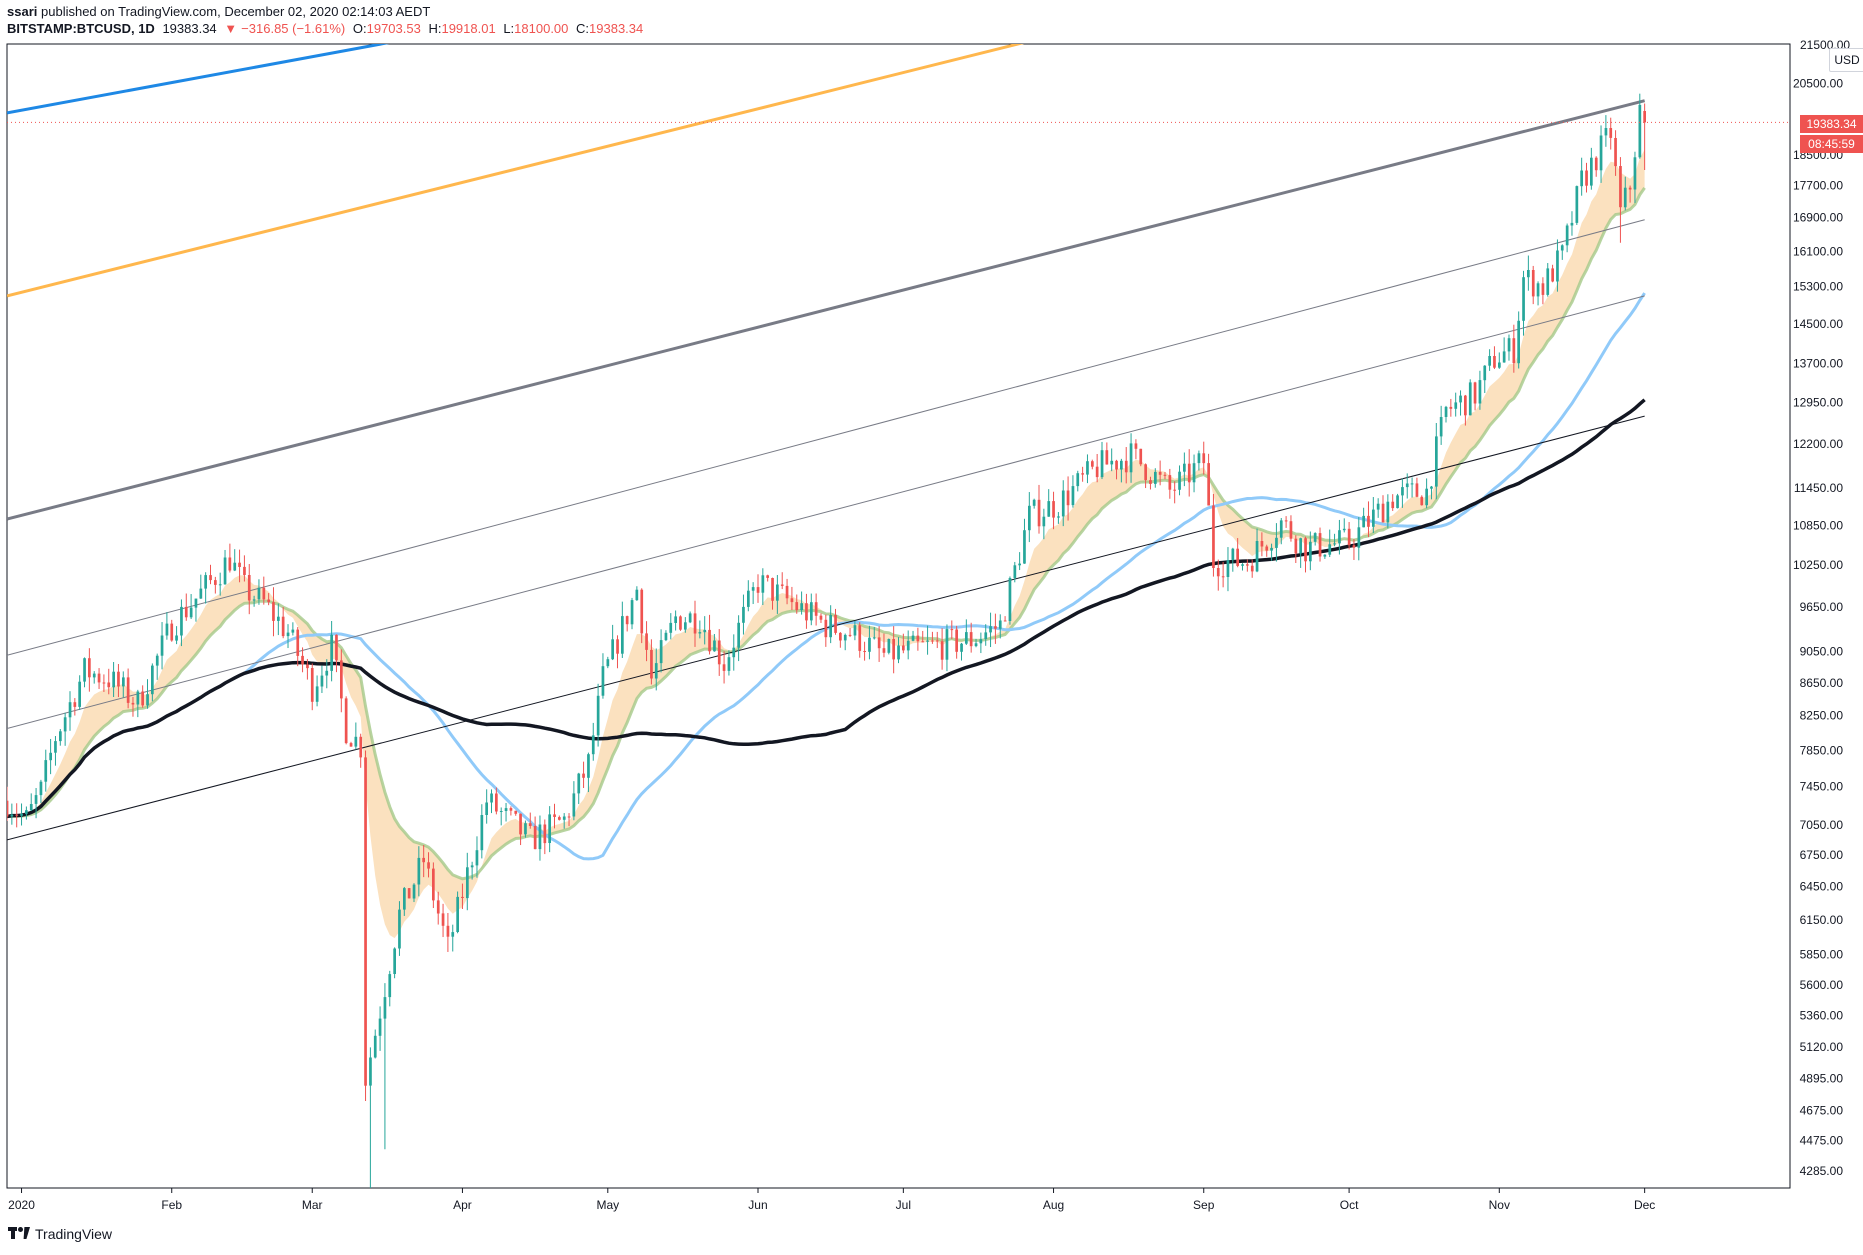 Image resolution: width=1863 pixels, height=1255 pixels. Describe the element at coordinates (1818, 251) in the screenshot. I see `price-tick-label: 16100.00` at that location.